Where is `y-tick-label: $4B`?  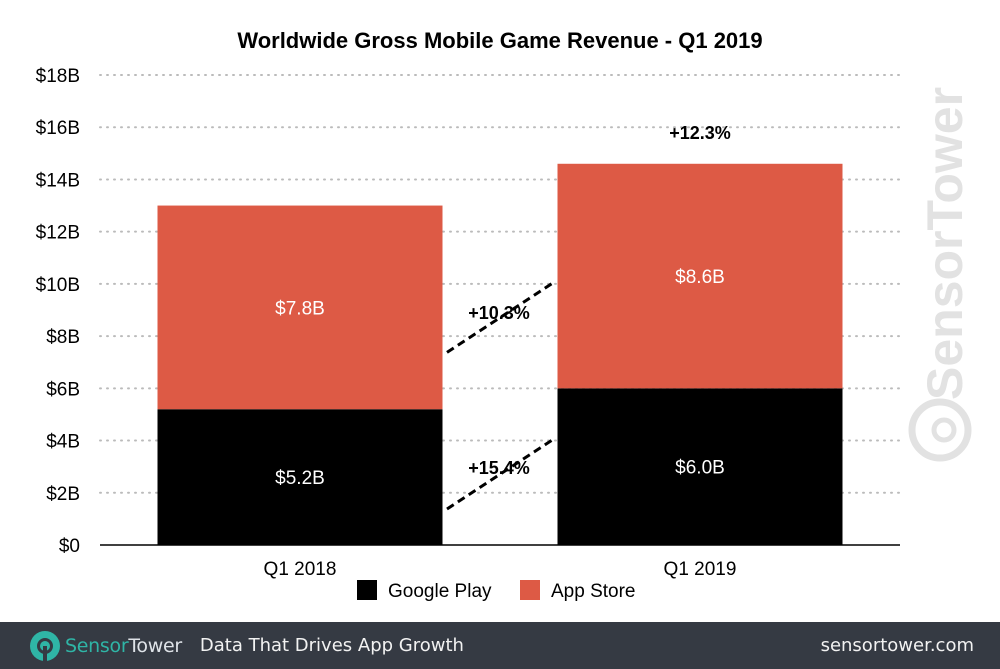 y-tick-label: $4B is located at coordinates (63, 442).